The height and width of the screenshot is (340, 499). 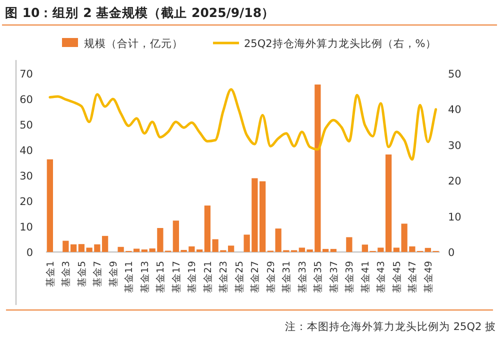 I want to click on x-tick-label: 基金31, so click(x=286, y=277).